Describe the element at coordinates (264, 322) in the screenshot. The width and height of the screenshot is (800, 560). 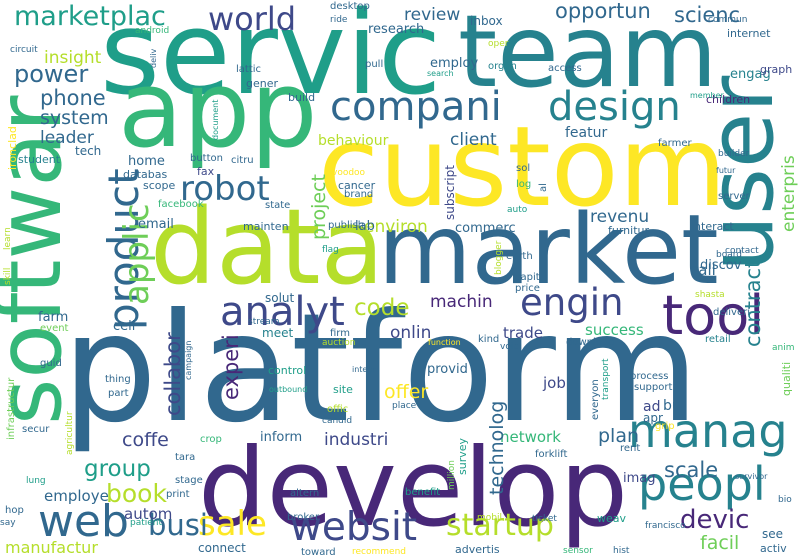
I see `word: stream` at that location.